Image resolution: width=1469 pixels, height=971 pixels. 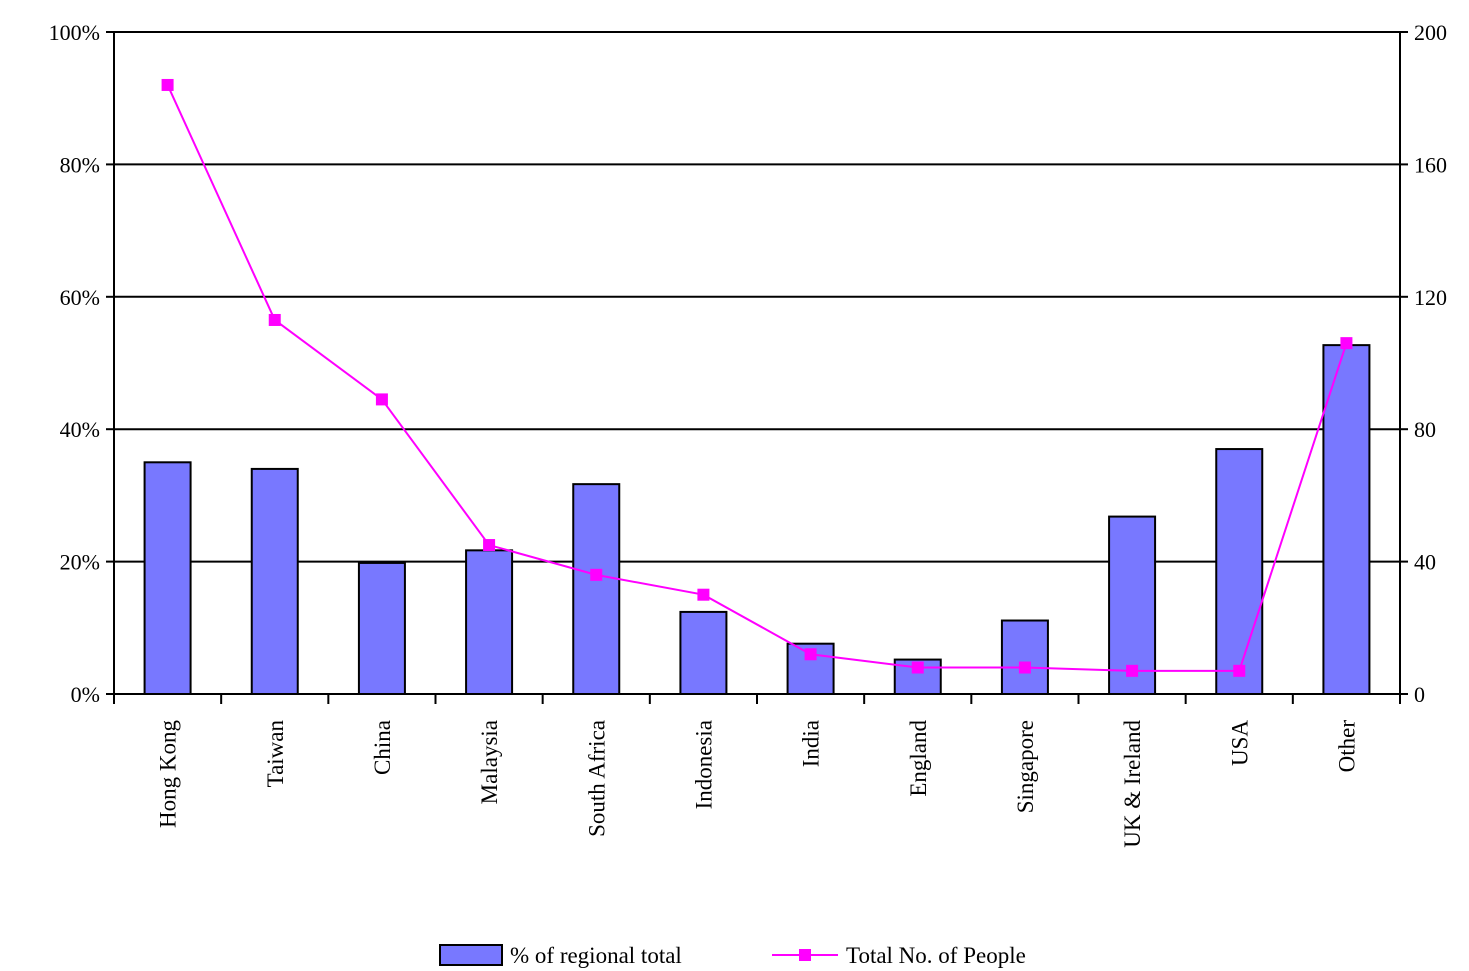 I want to click on x-tick-label: Malaysia, so click(x=489, y=762).